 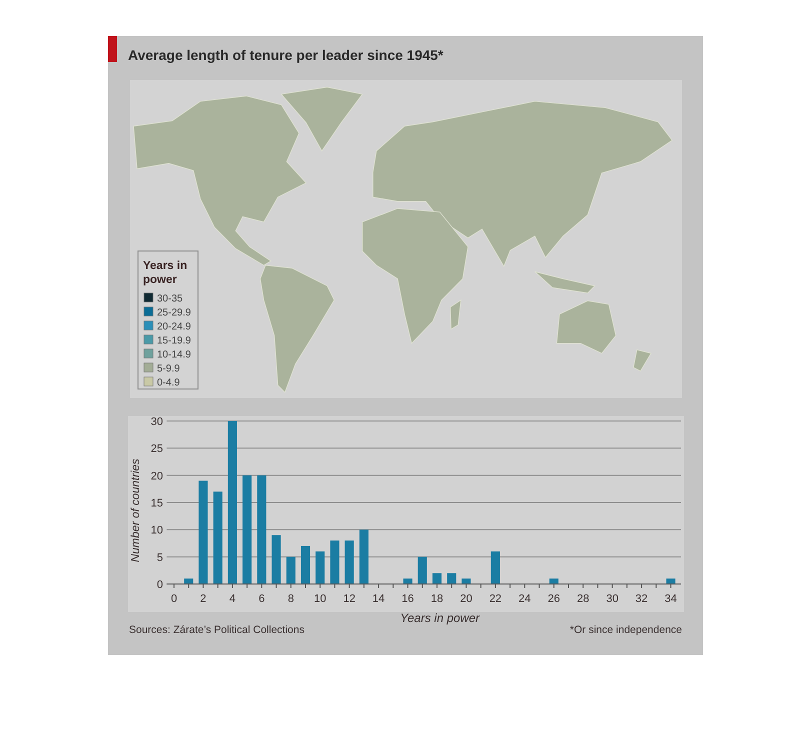 What do you see at coordinates (174, 355) in the screenshot?
I see `category-label: 10-14.9` at bounding box center [174, 355].